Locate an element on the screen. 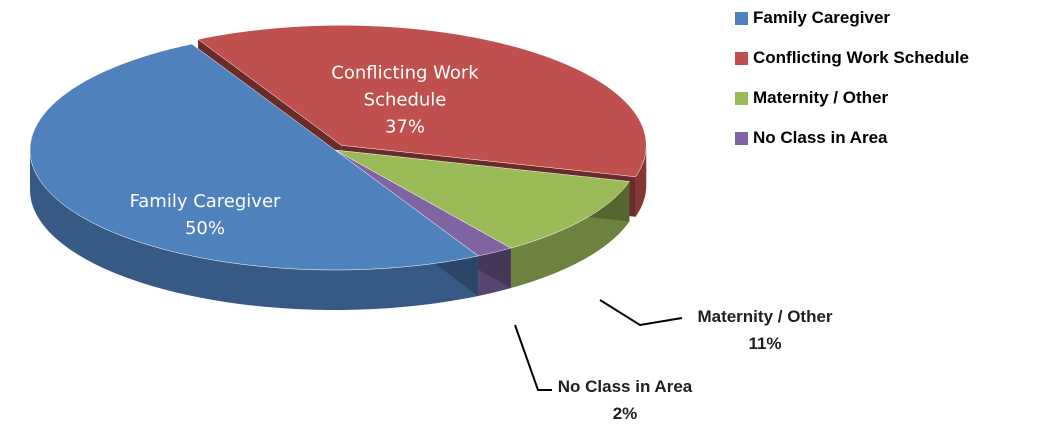 Image resolution: width=1042 pixels, height=435 pixels. legend-label: Conflicting Work Schedule is located at coordinates (861, 57).